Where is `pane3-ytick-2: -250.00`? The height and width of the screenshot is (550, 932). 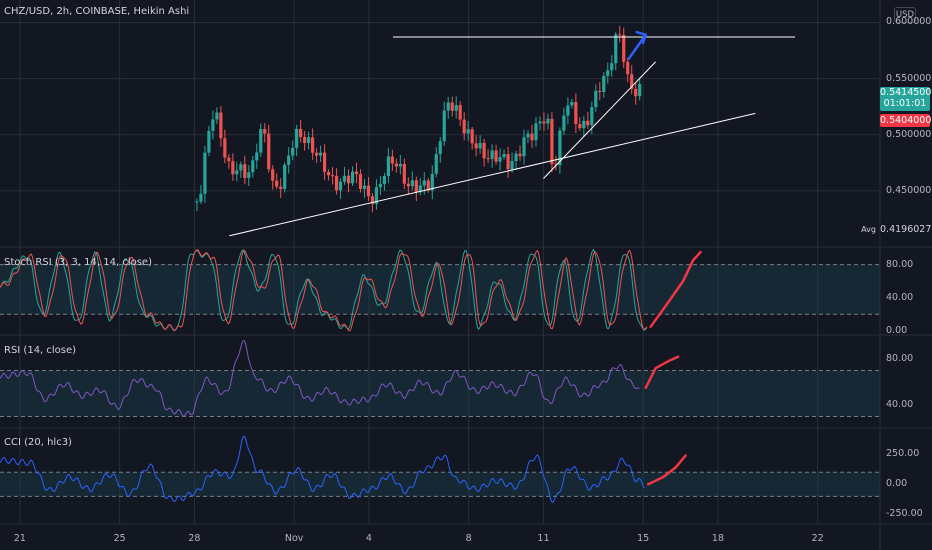 pane3-ytick-2: -250.00 is located at coordinates (904, 514).